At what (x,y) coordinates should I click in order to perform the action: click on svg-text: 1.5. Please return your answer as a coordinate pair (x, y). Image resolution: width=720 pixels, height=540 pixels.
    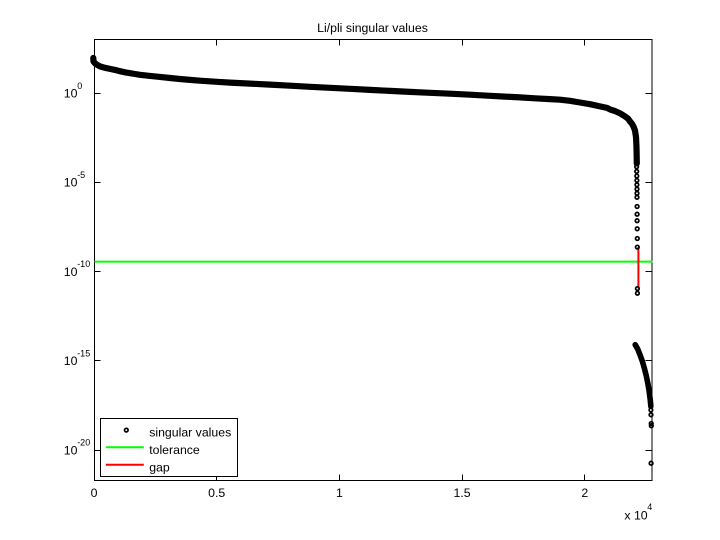
    Looking at the image, I should click on (462, 493).